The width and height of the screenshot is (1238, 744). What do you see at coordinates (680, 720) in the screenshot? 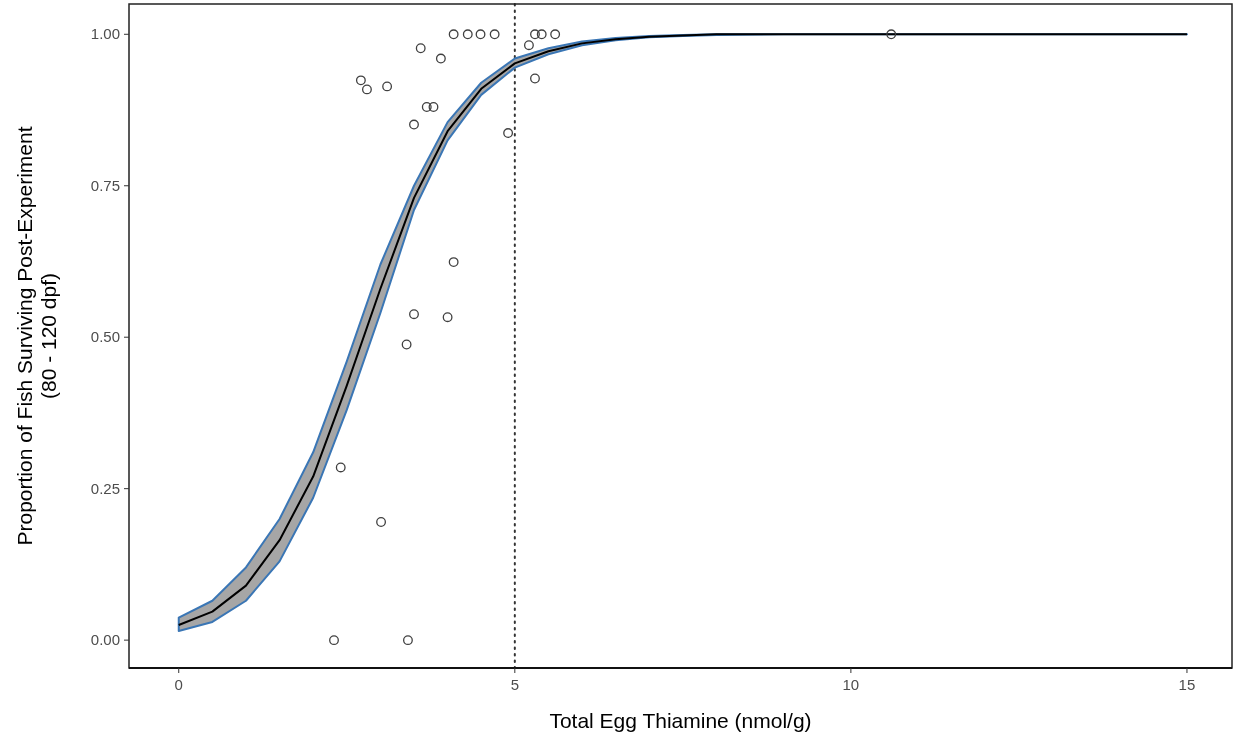
I see `x-axis-title: Total Egg Thiamine (nmol/g)` at bounding box center [680, 720].